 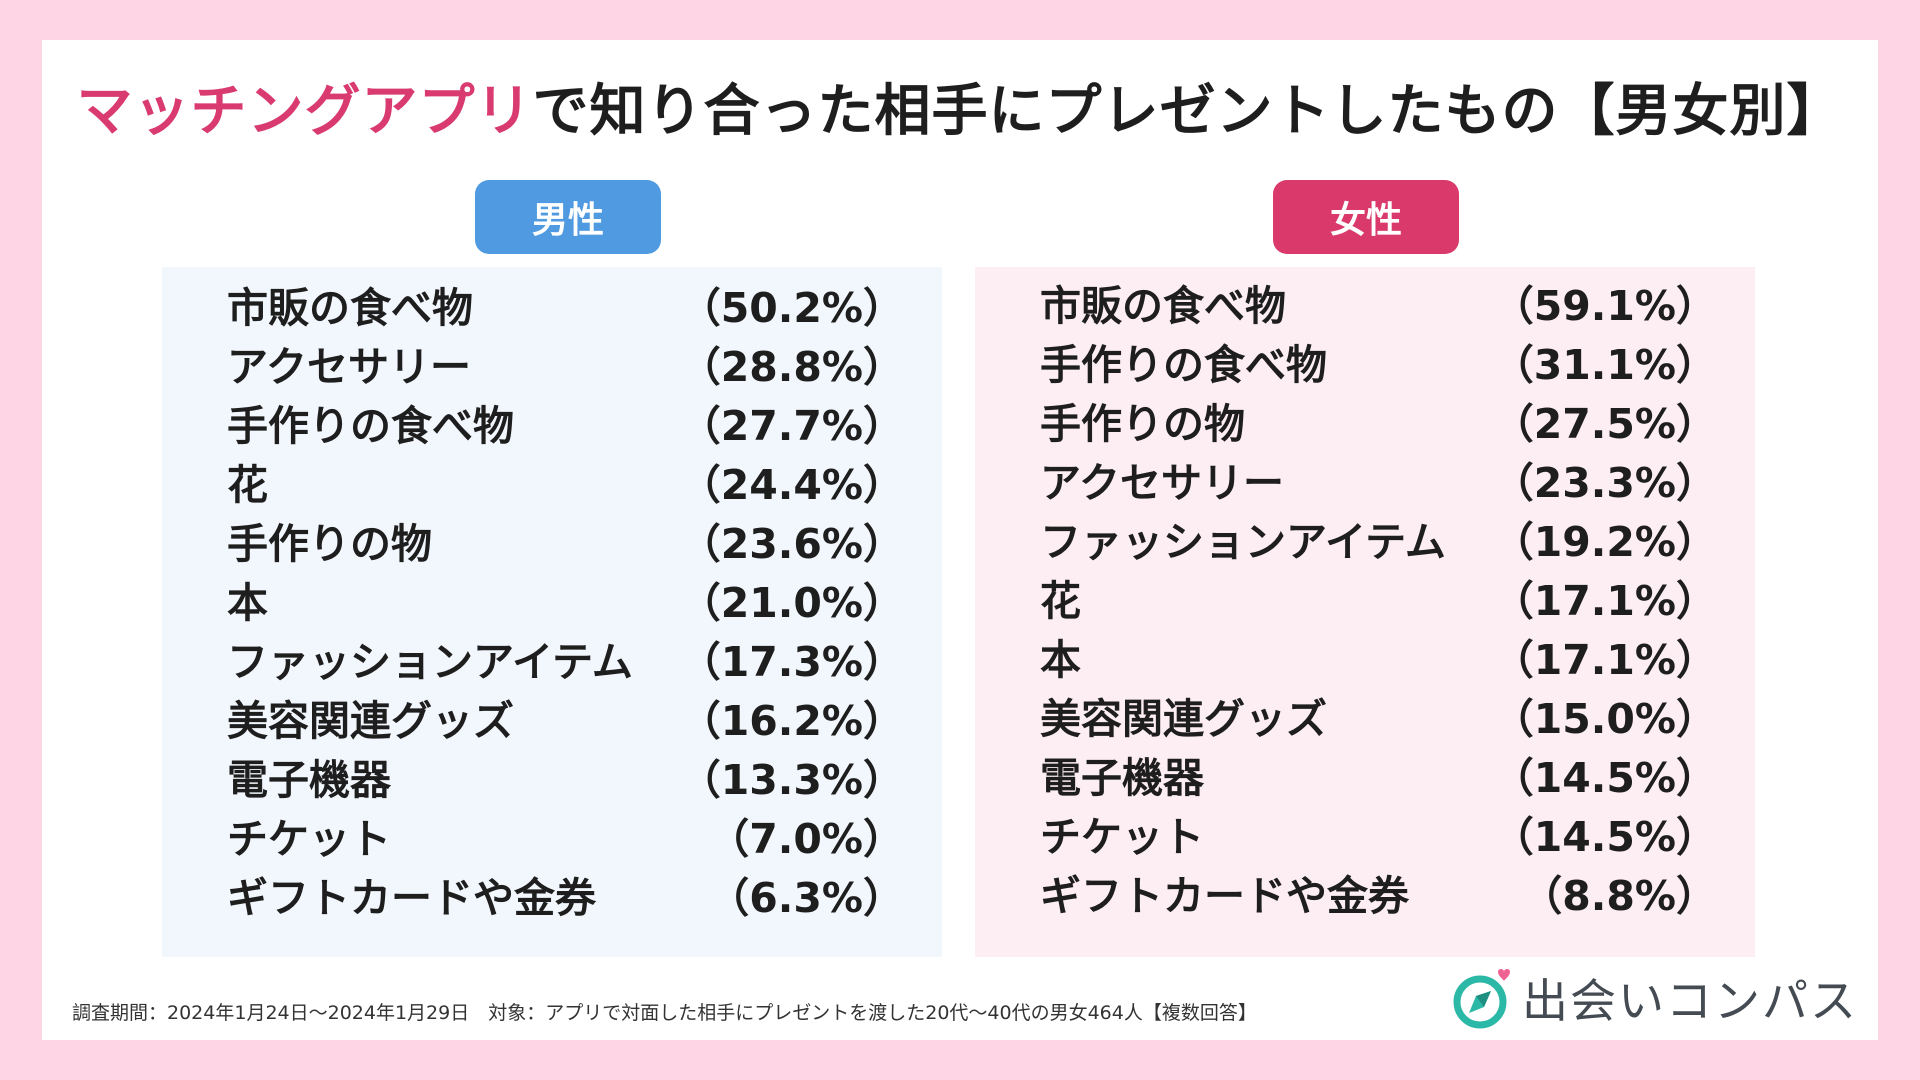 What do you see at coordinates (1604, 719) in the screenshot?
I see `item-percentage: （15.0%）` at bounding box center [1604, 719].